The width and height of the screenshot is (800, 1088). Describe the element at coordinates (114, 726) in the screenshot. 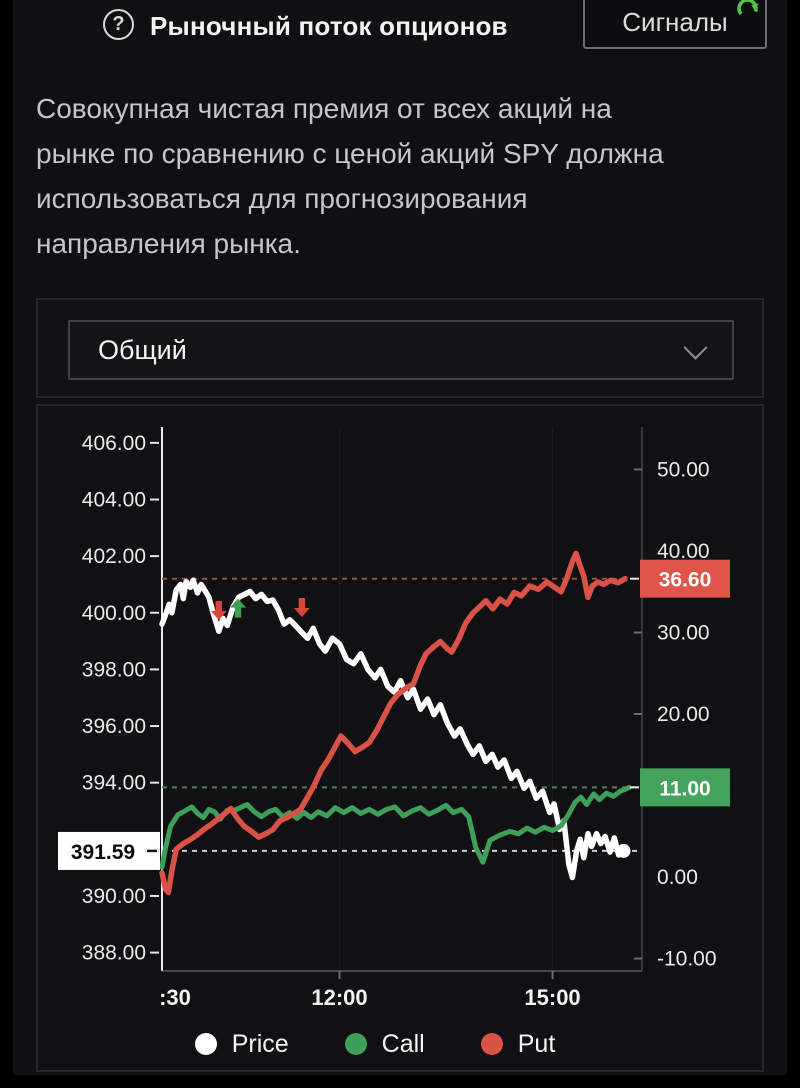

I see `left-tick-label: 396.00` at that location.